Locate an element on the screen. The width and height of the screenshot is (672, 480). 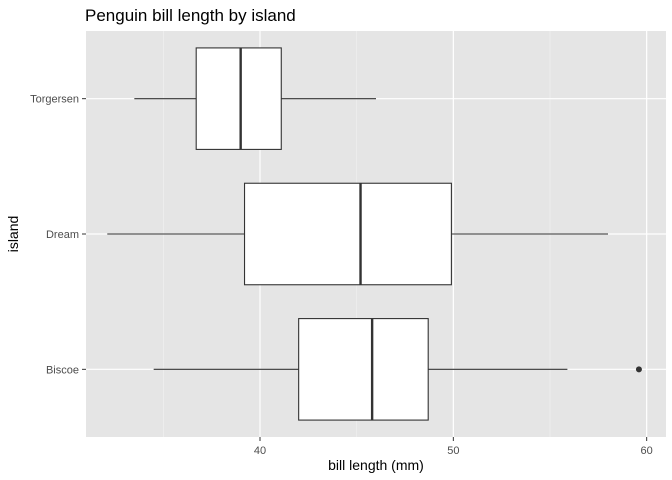
box-torgersen is located at coordinates (255, 98).